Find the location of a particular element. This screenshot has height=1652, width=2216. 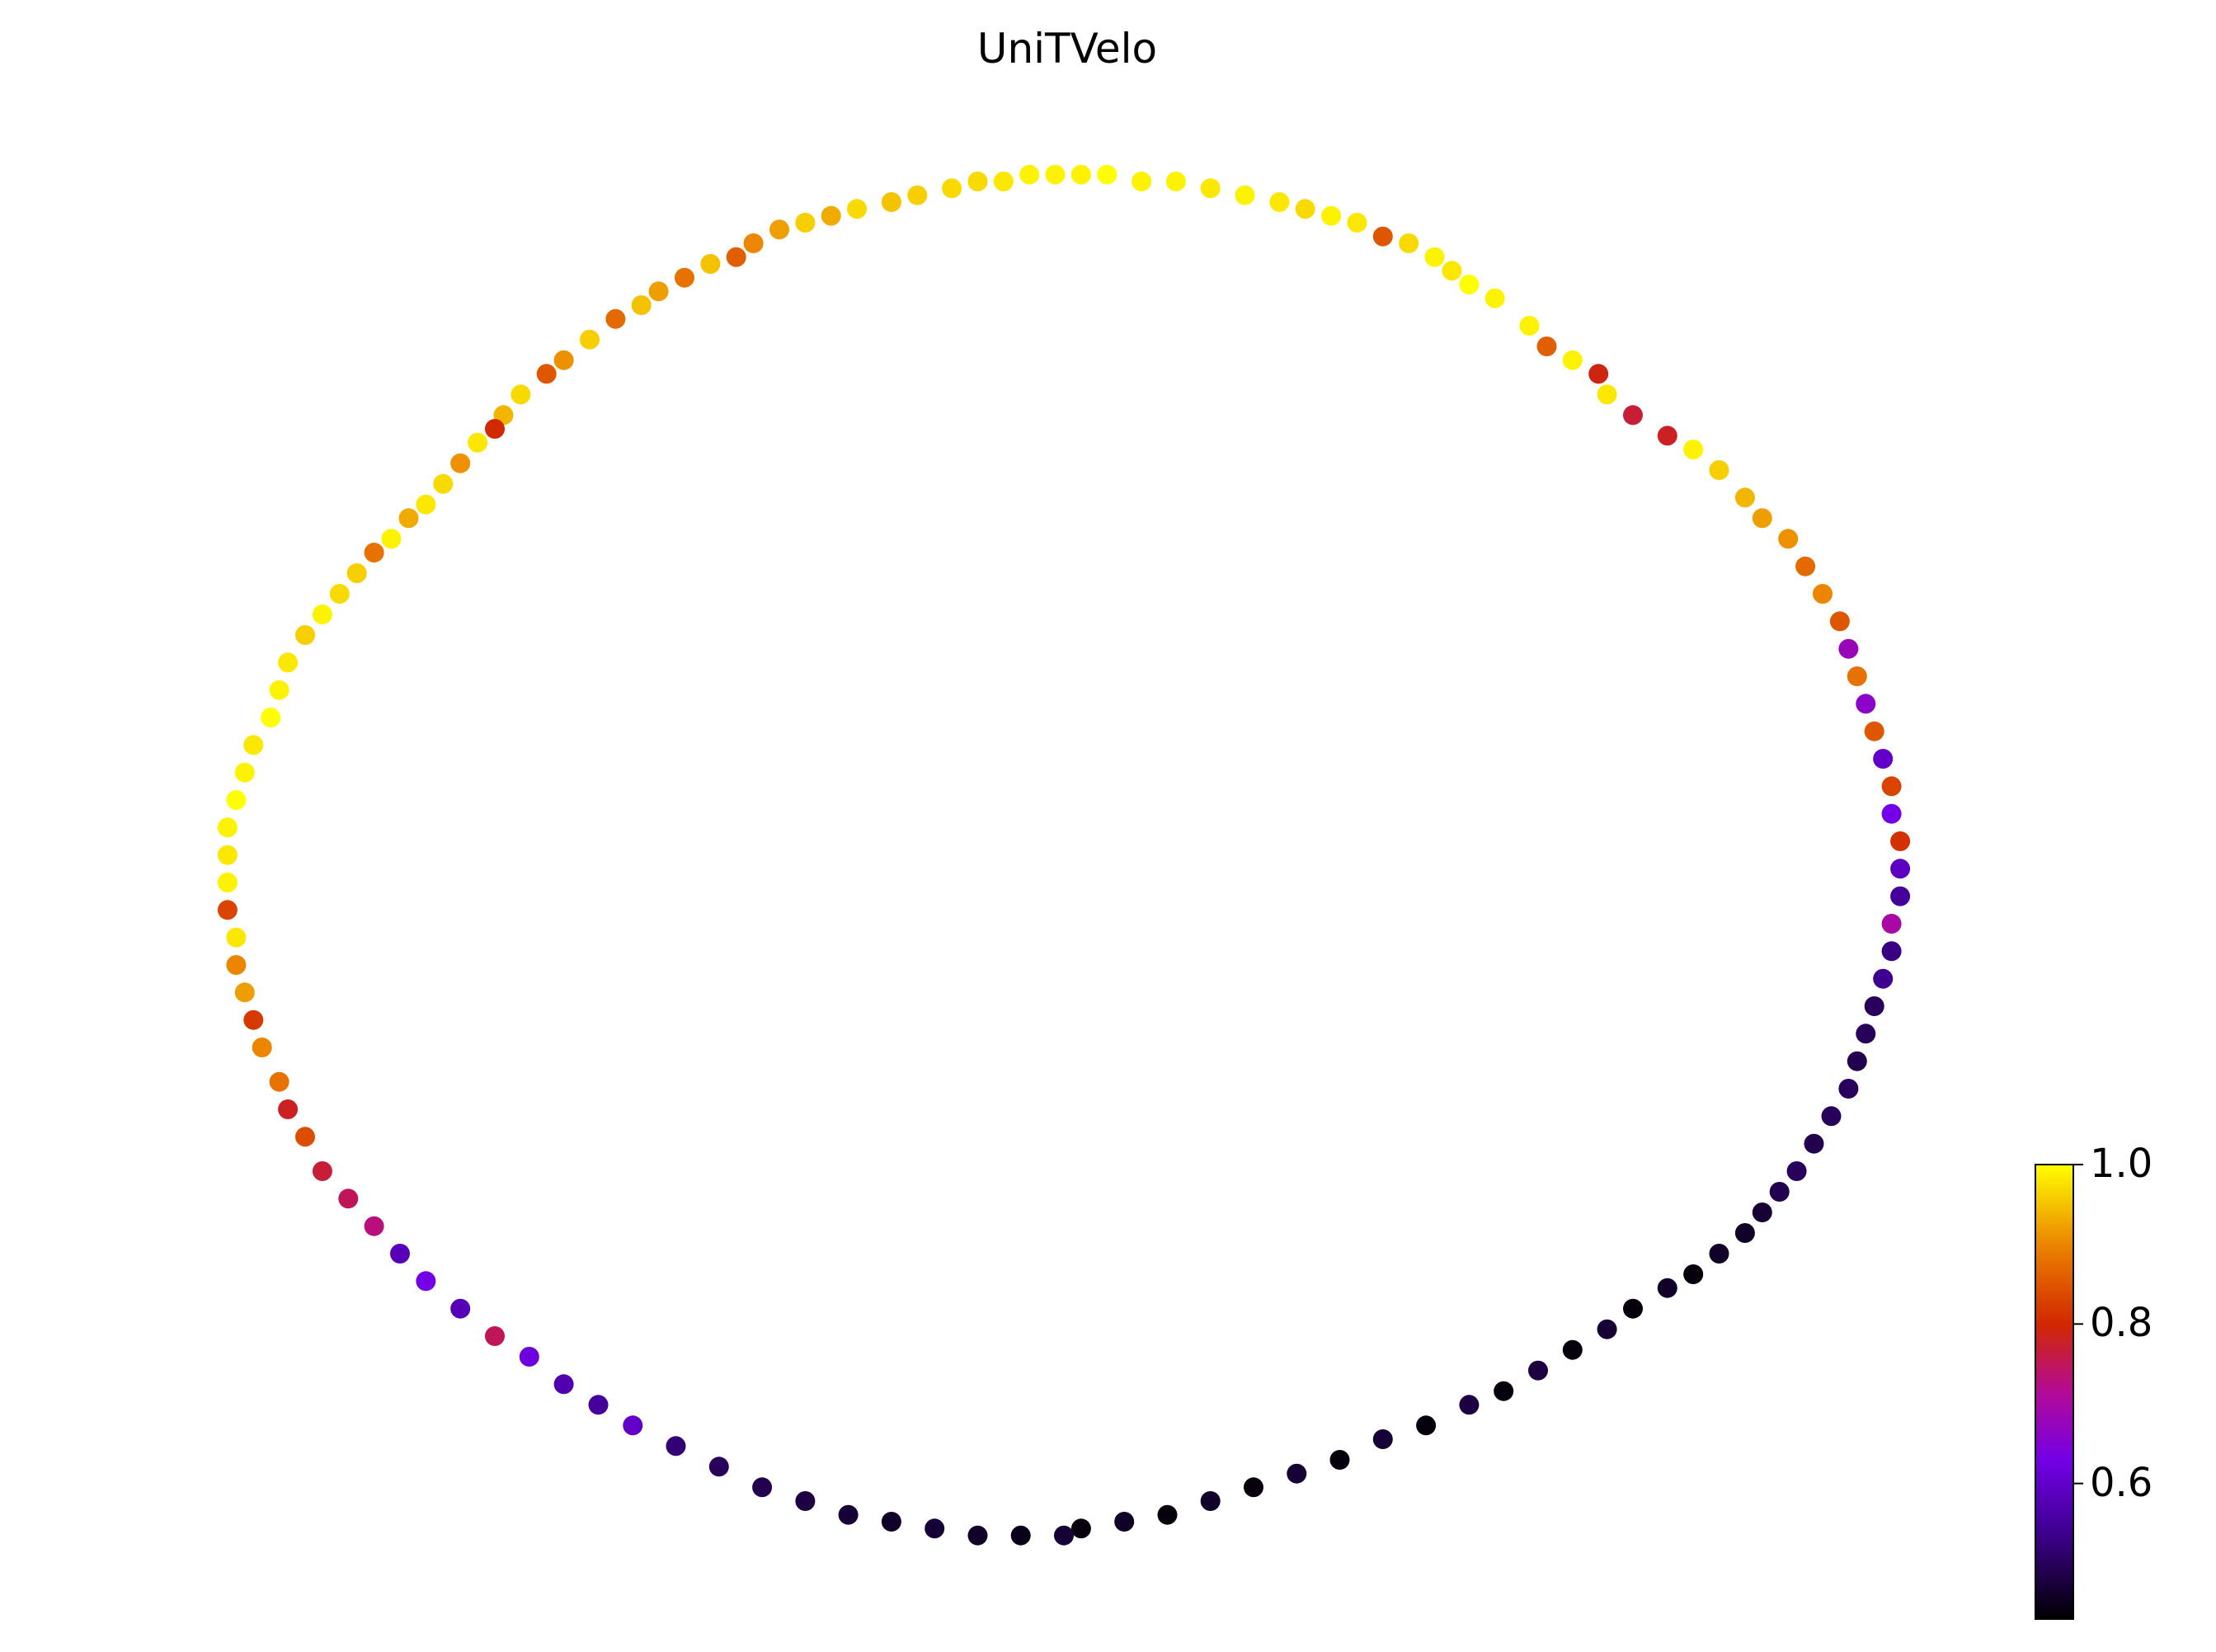

colorbar-tick-label: 1.0 is located at coordinates (2121, 1164).